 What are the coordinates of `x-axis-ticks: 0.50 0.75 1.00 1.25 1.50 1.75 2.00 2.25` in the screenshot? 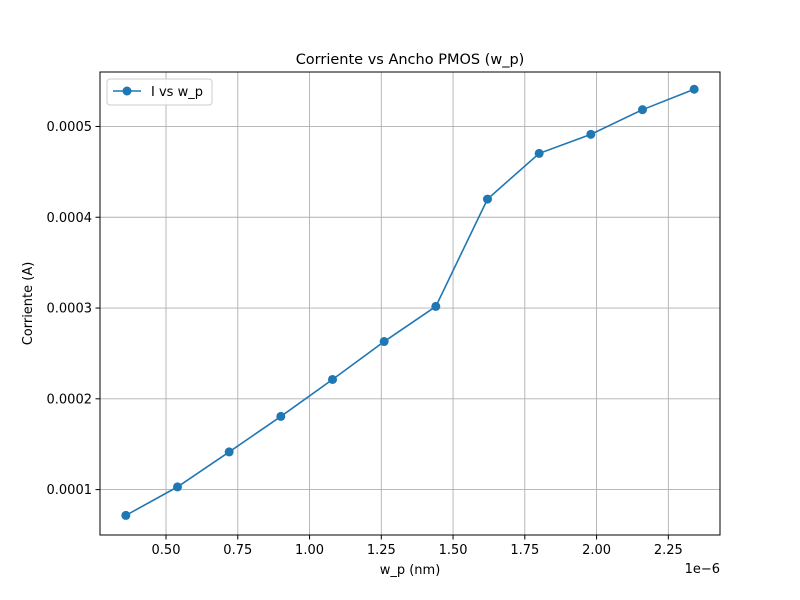 It's located at (417, 546).